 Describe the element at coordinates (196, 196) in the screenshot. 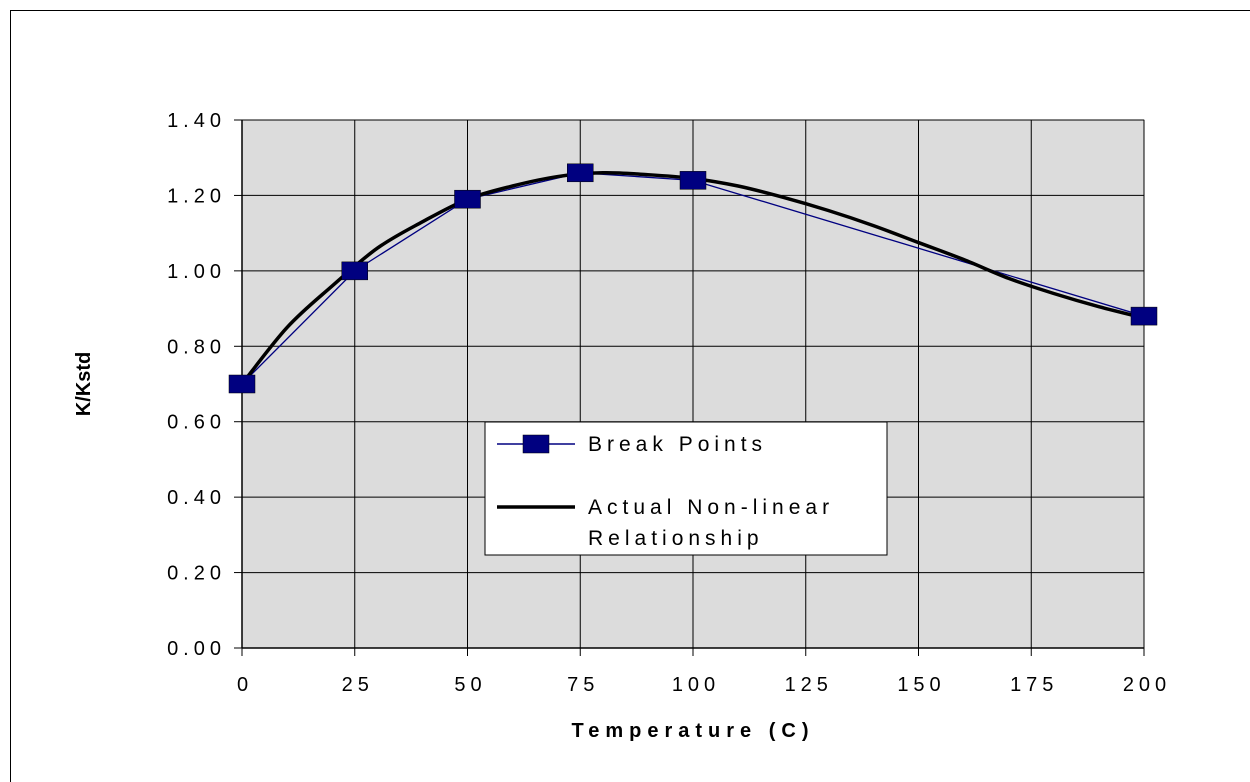

I see `y-tick-label: 1.20` at that location.